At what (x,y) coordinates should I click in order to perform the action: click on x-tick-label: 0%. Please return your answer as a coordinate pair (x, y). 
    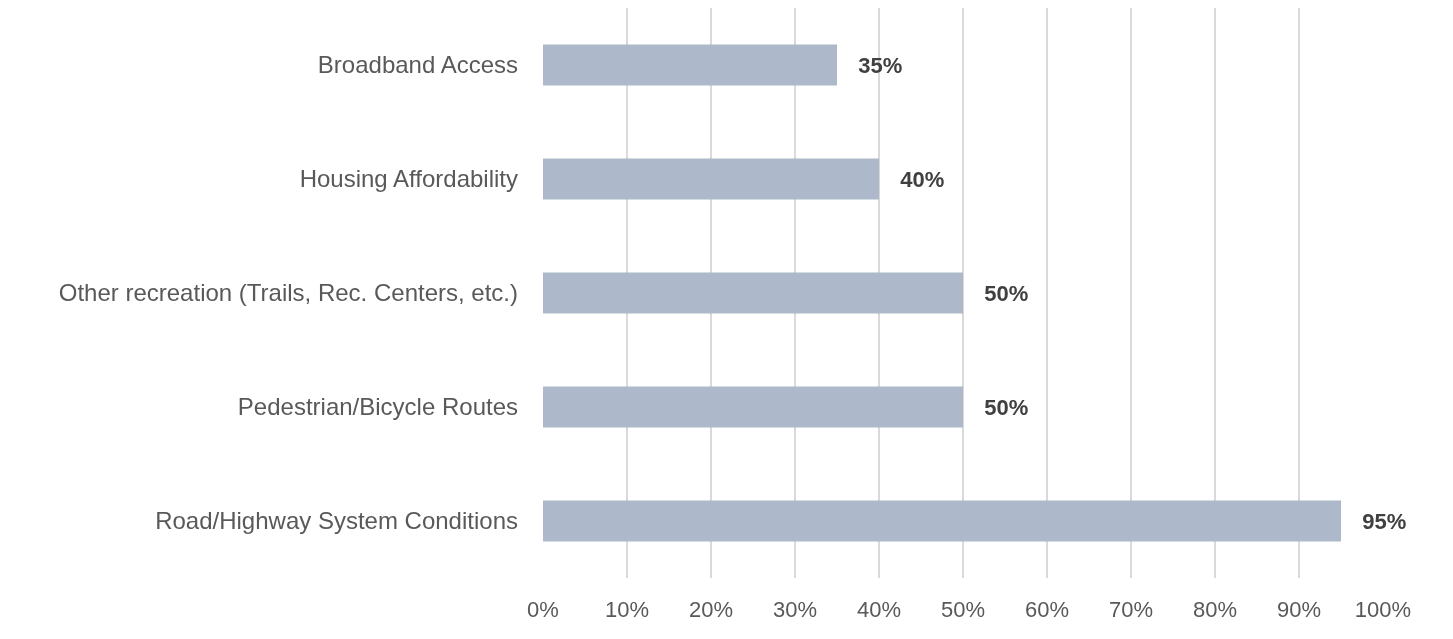
    Looking at the image, I should click on (543, 609).